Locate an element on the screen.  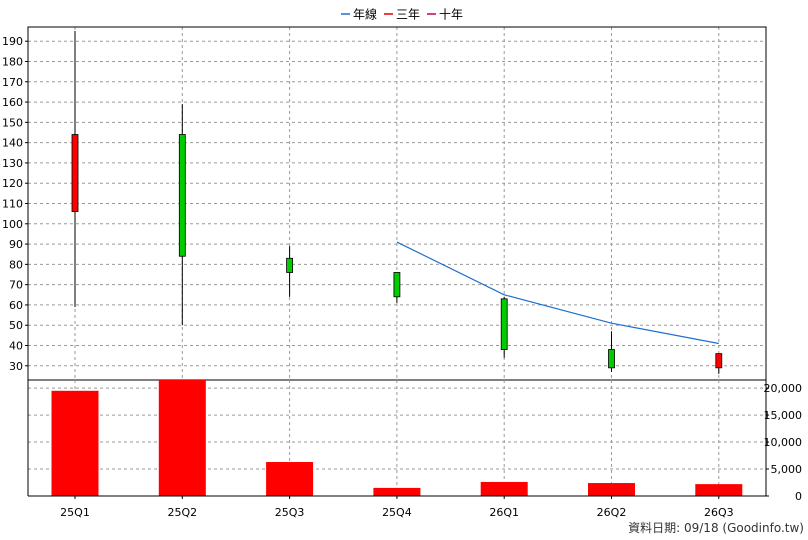
price-tick-label-5: 80 is located at coordinates (16, 264).